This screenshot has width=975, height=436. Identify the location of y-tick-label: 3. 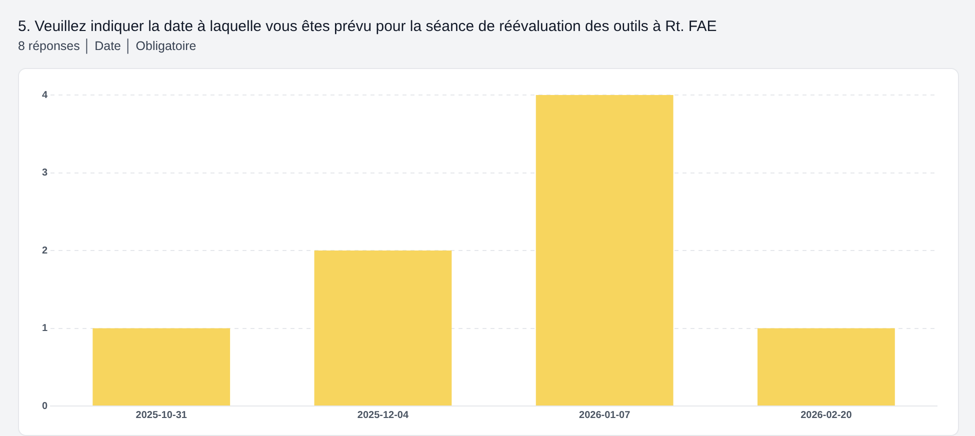
(45, 173).